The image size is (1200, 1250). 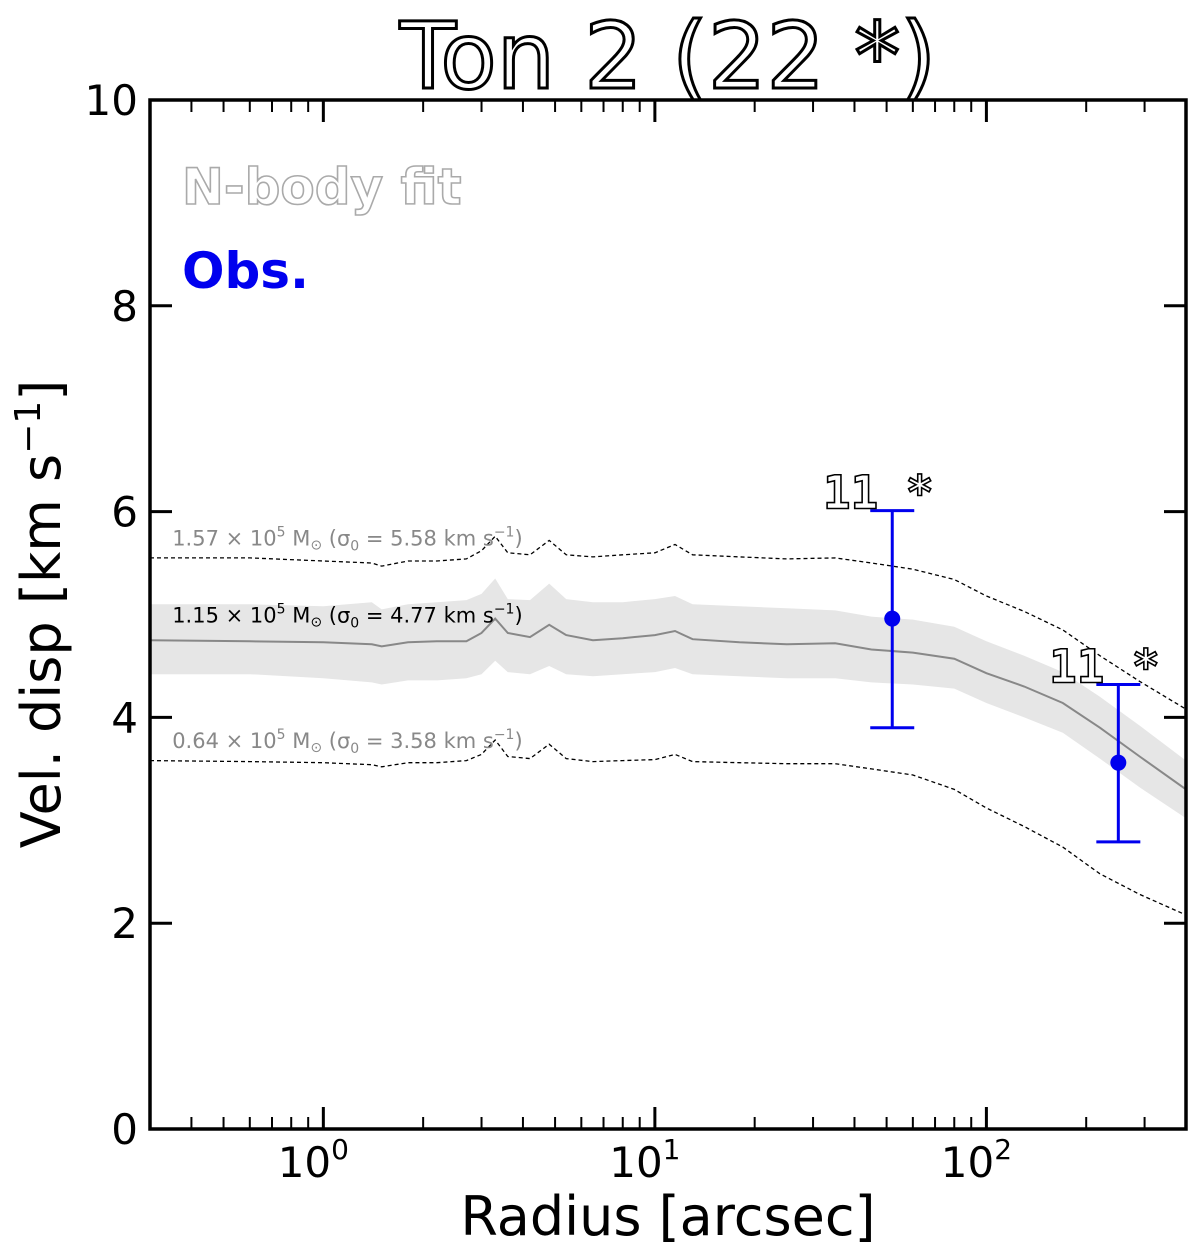 What do you see at coordinates (245, 271) in the screenshot?
I see `legend-obs: Obs.` at bounding box center [245, 271].